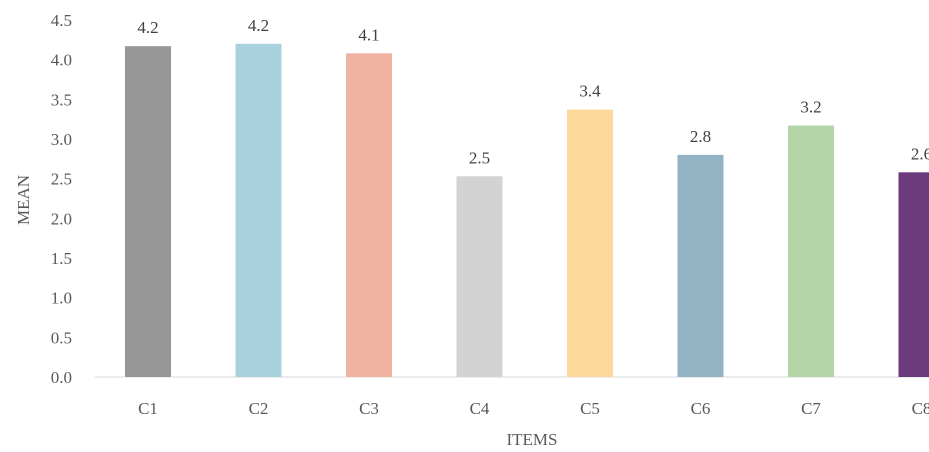  What do you see at coordinates (61, 298) in the screenshot?
I see `y-tick-label: 1.0` at bounding box center [61, 298].